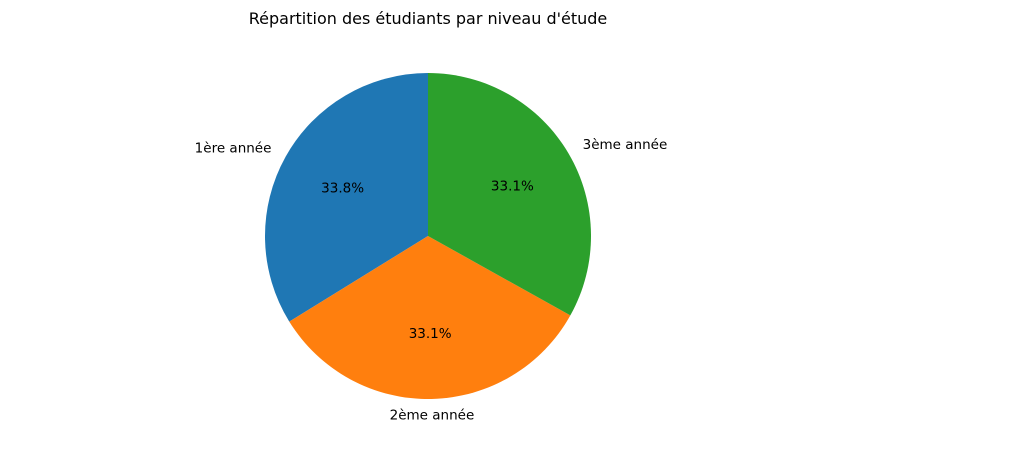  I want to click on pie-slice-3-me-ann-e, so click(509, 194).